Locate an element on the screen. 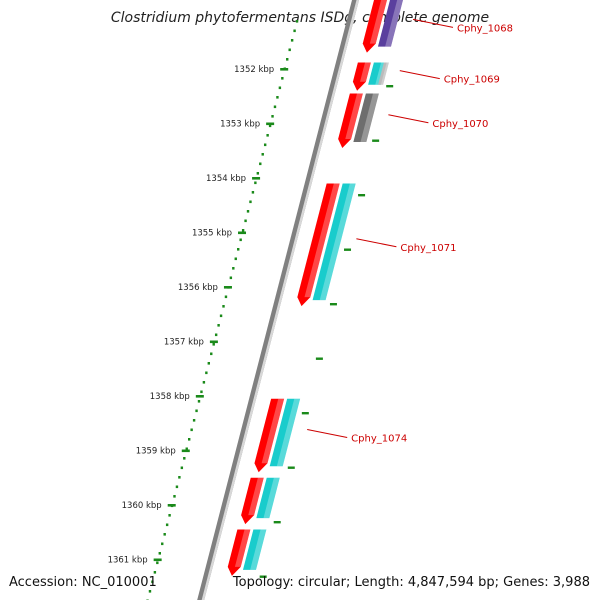 The width and height of the screenshot is (600, 600). tick-label-1359: 1359 kbp is located at coordinates (156, 452).